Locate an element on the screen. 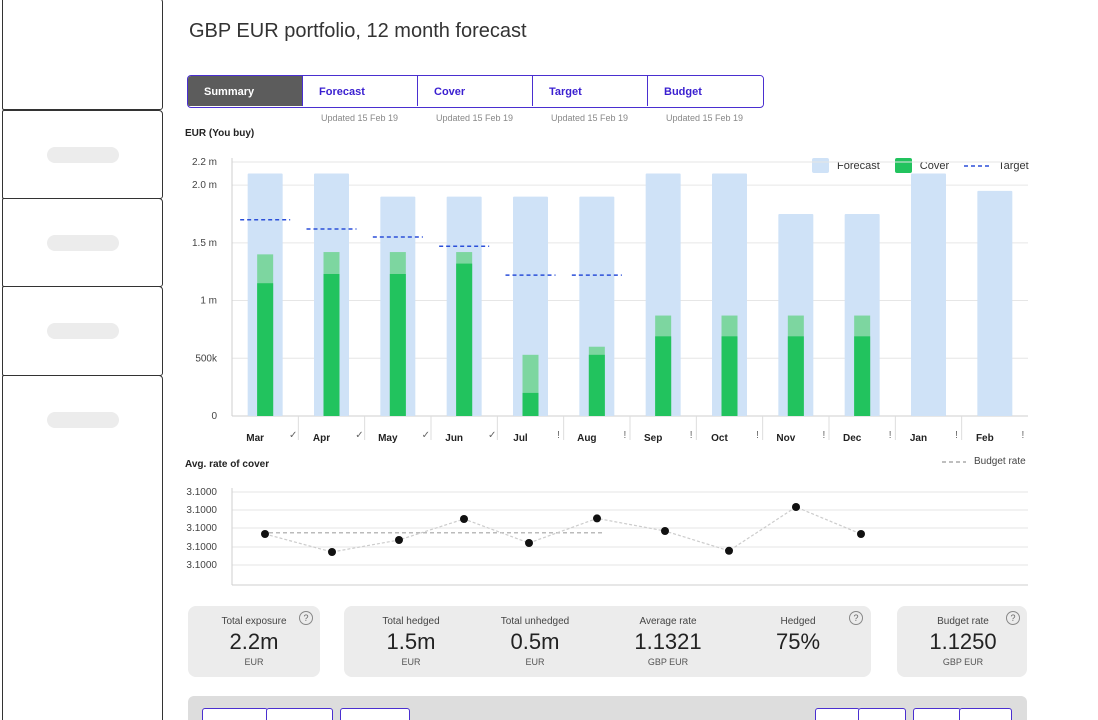 The height and width of the screenshot is (720, 1098). stat-label: Budget rate is located at coordinates (963, 621).